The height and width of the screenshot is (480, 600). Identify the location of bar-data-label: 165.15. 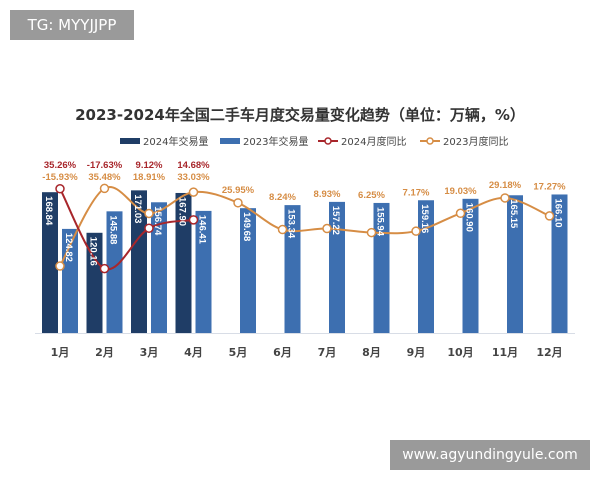
(513, 214).